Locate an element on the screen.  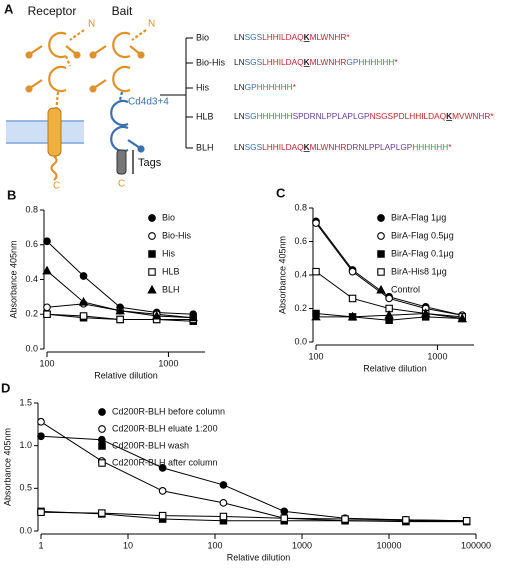
legend-label: Cd200R-BLH before column is located at coordinates (168, 411).